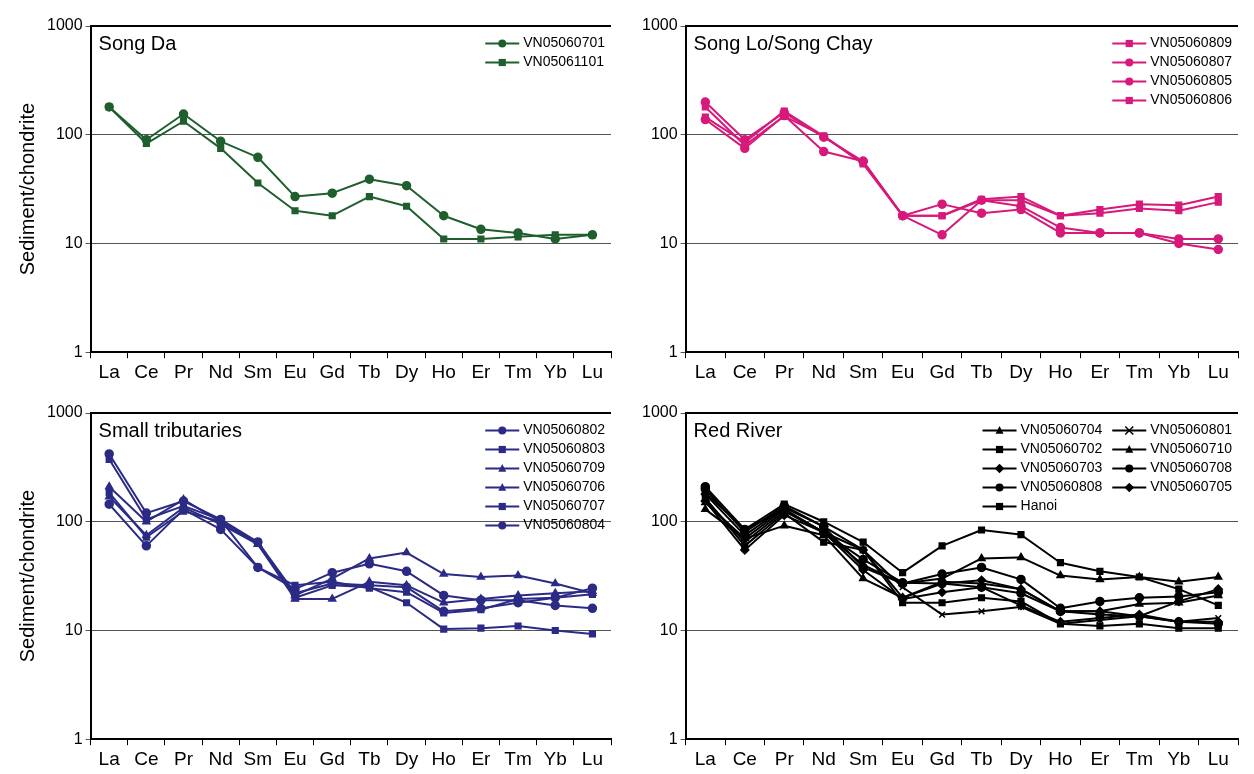  I want to click on legend-label: VN05060807, so click(1191, 61).